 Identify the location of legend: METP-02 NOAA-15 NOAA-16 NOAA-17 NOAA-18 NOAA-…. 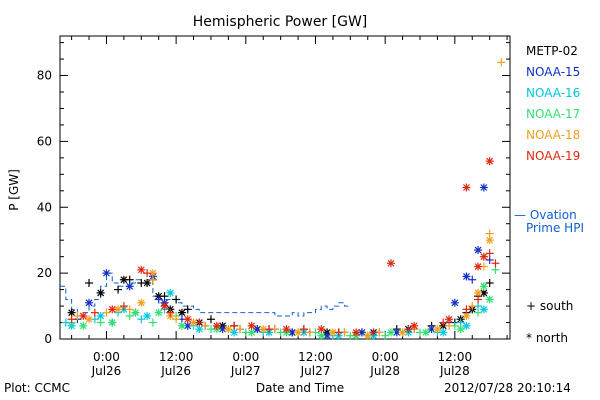
(553, 103).